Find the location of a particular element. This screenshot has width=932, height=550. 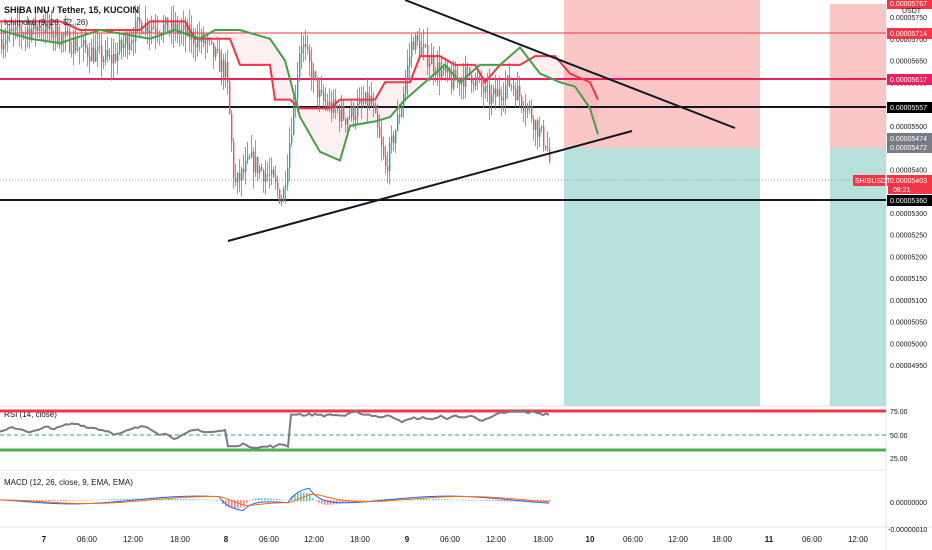

price-tick: 0.00005300 is located at coordinates (908, 214).